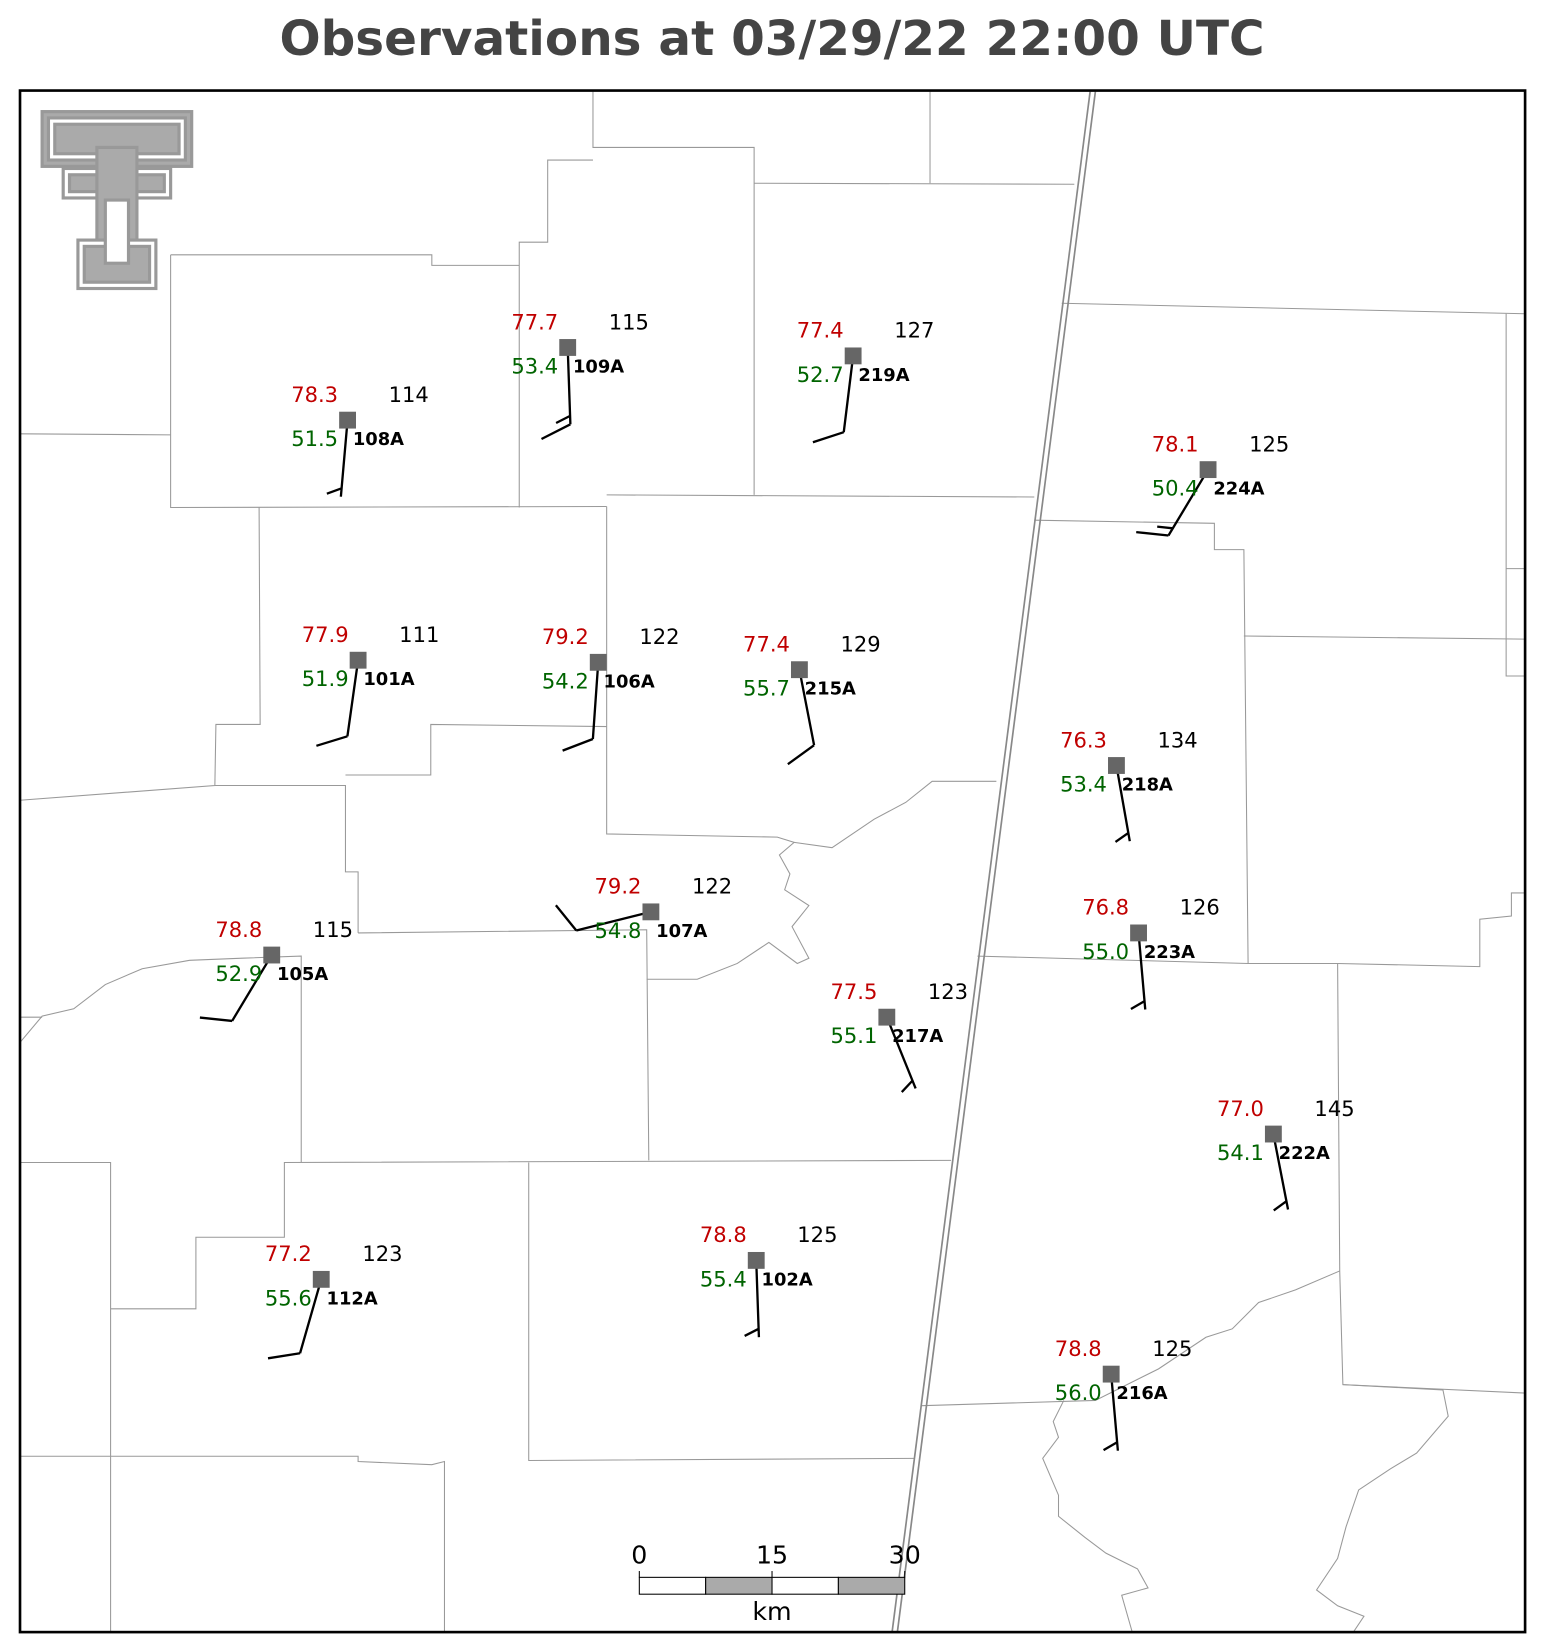 The width and height of the screenshot is (1543, 1650). What do you see at coordinates (820, 374) in the screenshot?
I see `dewpoint: 52.7` at bounding box center [820, 374].